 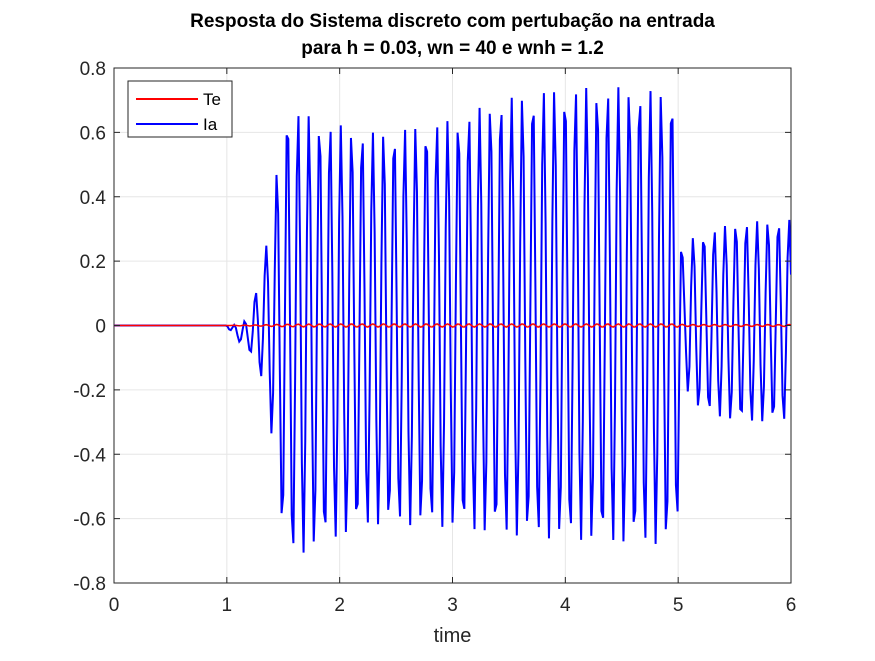 I want to click on x-tick-labels: 0 1 2 3 4 5 6, so click(x=453, y=605).